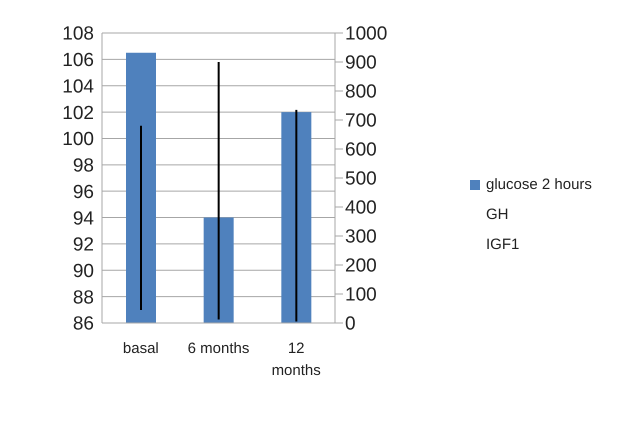  Describe the element at coordinates (539, 185) in the screenshot. I see `legend-label: glucose 2 hours` at that location.